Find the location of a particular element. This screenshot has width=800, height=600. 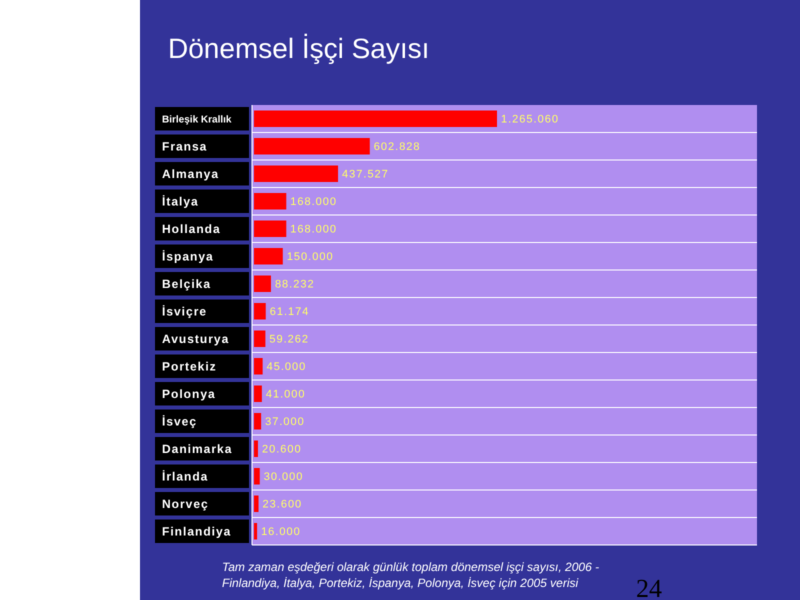

data-label: 41.000 is located at coordinates (286, 394).